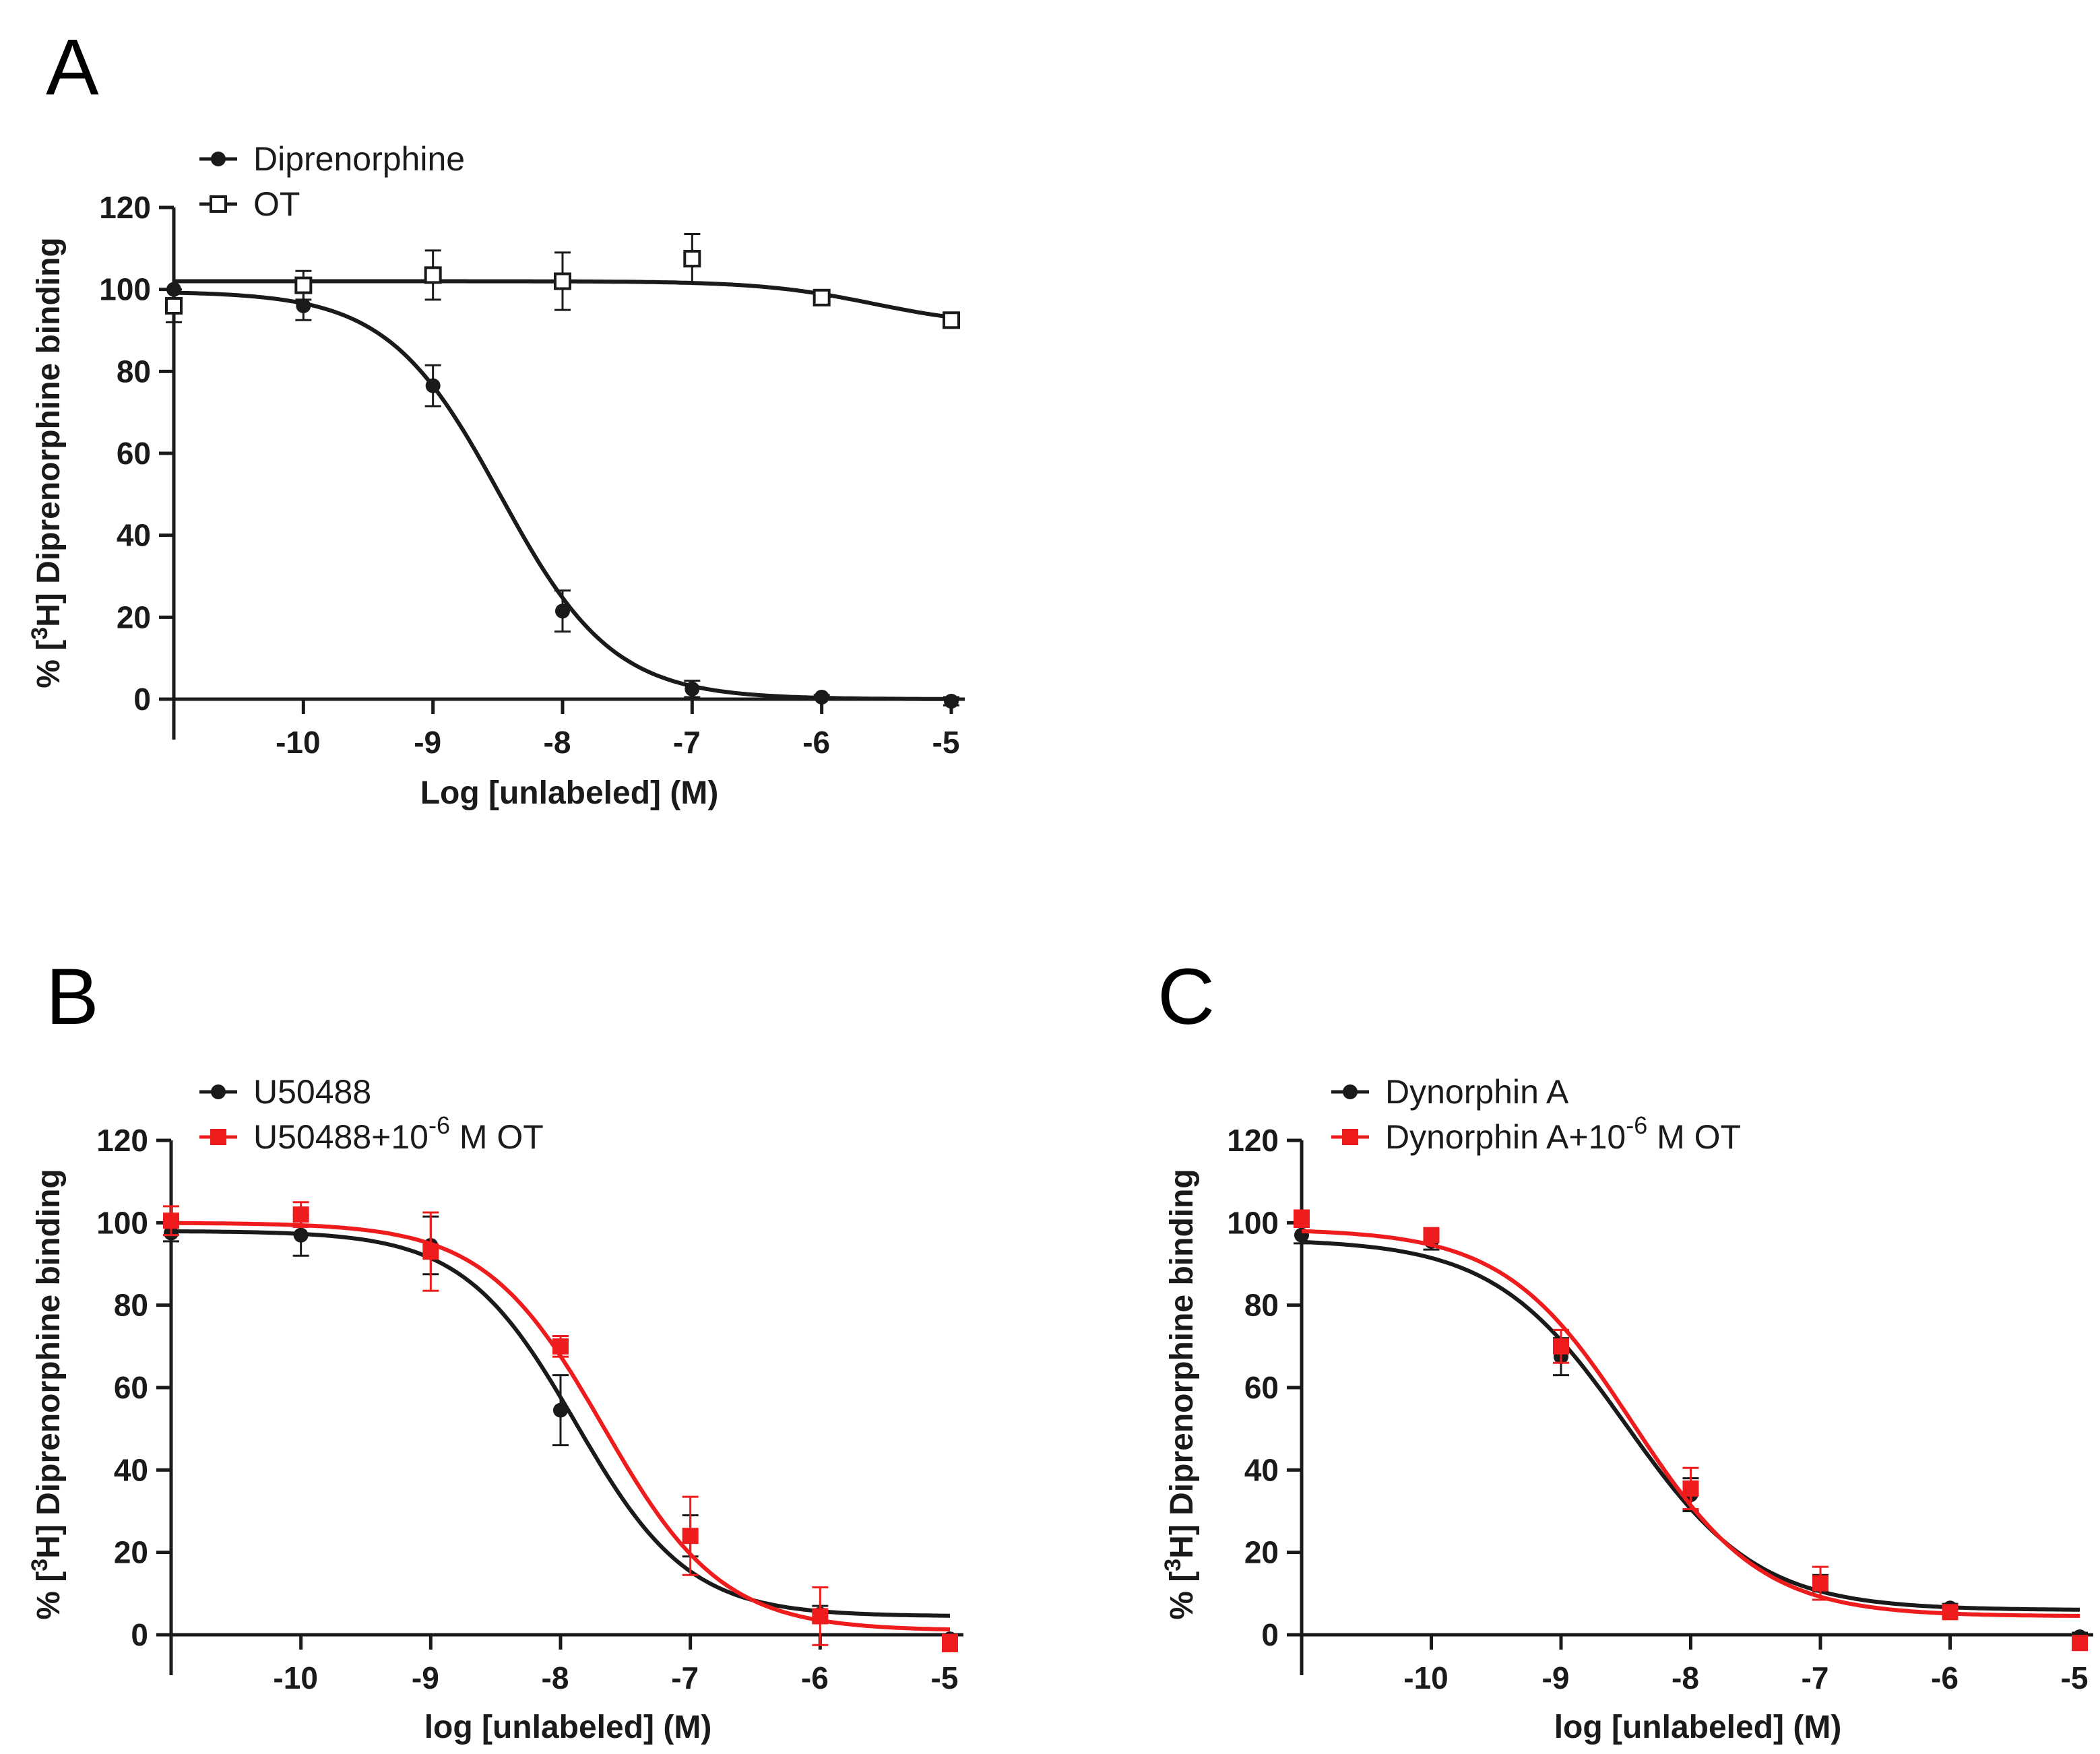 This screenshot has width=2100, height=1754. Describe the element at coordinates (47, 1394) in the screenshot. I see `panel-b-y-axis-title: % [3H] Diprenorphine binding` at that location.